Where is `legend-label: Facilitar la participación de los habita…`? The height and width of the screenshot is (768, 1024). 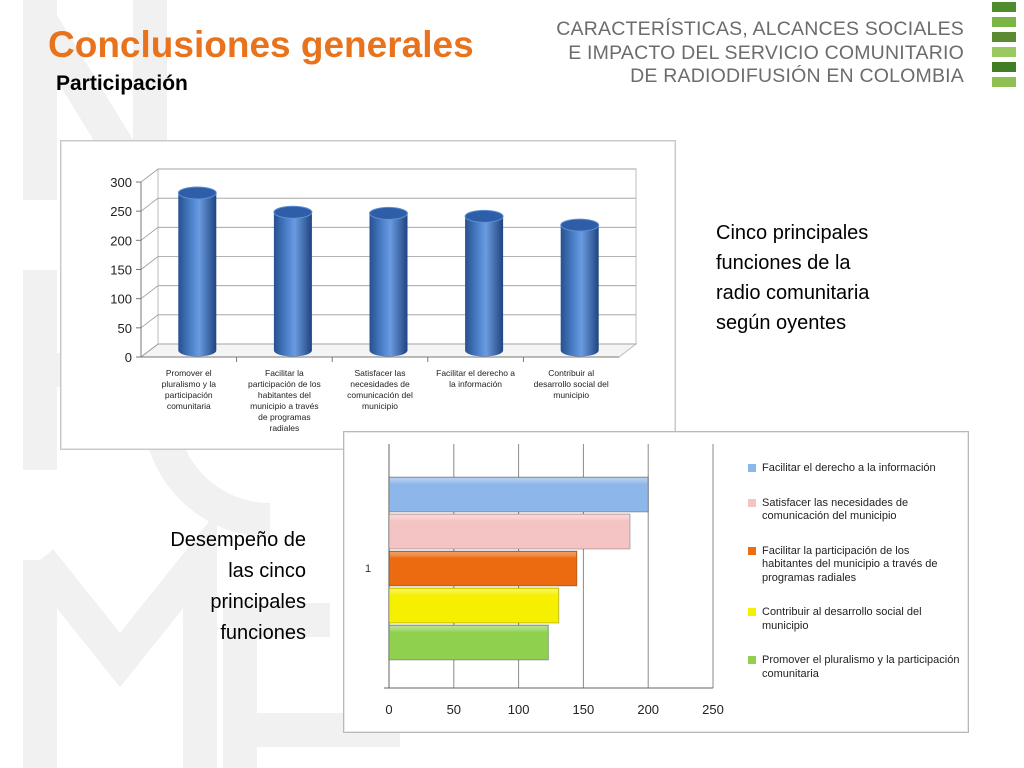 legend-label: Facilitar la participación de los habita… is located at coordinates (850, 564).